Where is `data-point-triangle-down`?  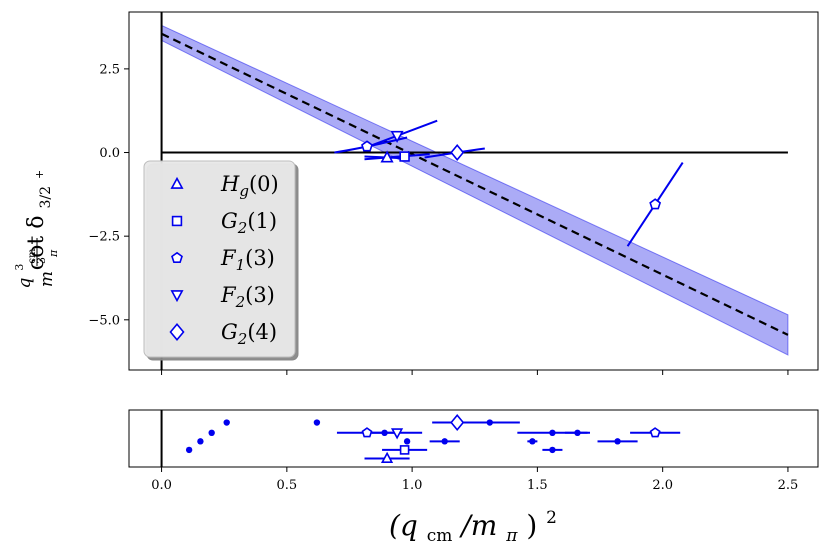
data-point-triangle-down is located at coordinates (397, 136).